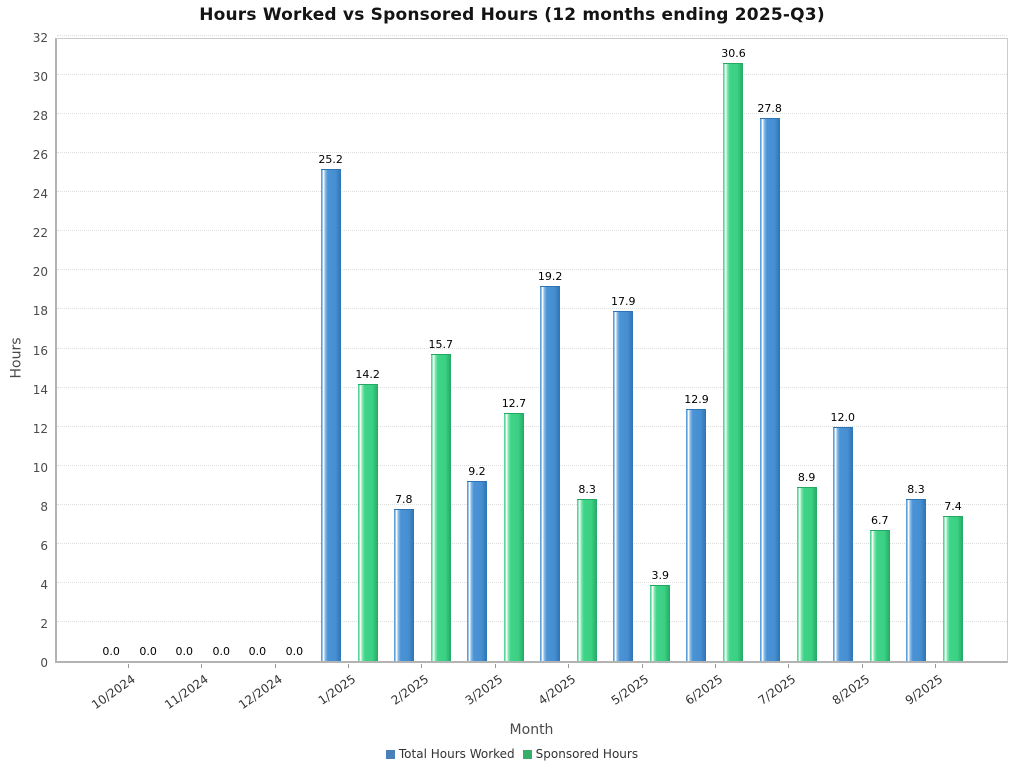 The height and width of the screenshot is (768, 1024). What do you see at coordinates (441, 345) in the screenshot?
I see `bar-value-label: 15.7` at bounding box center [441, 345].